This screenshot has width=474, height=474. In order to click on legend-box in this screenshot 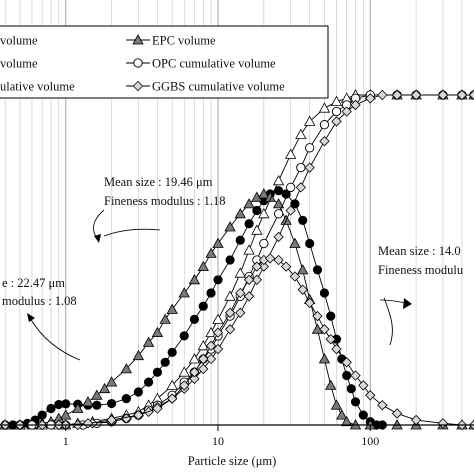, I will do `click(164, 62)`.